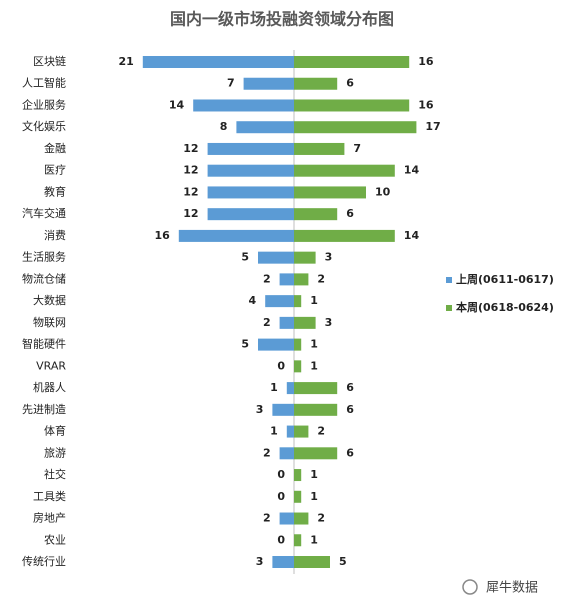 The image size is (564, 612). I want to click on category-label: 大数据, so click(49, 300).